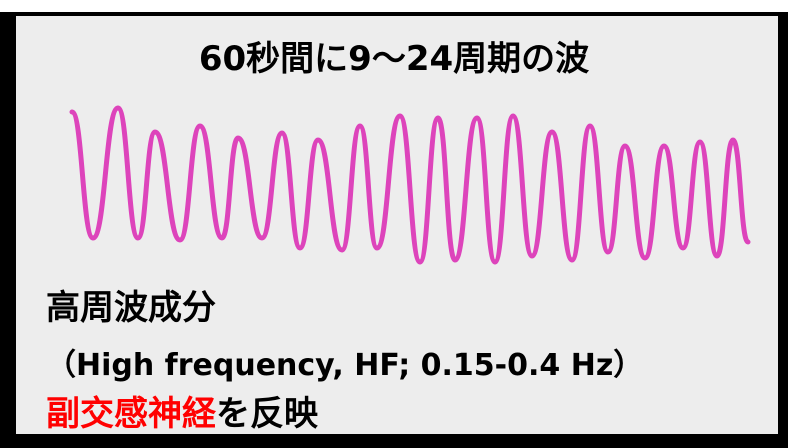  Describe the element at coordinates (394, 59) in the screenshot. I see `figure-title: 60秒間に9〜24周期の波` at that location.